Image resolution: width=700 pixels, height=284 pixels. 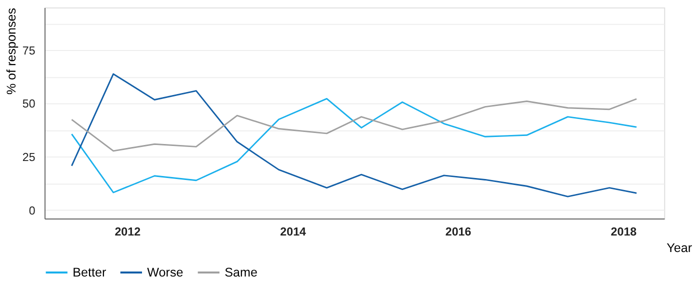 I want to click on x-axis-title: Year, so click(x=679, y=247).